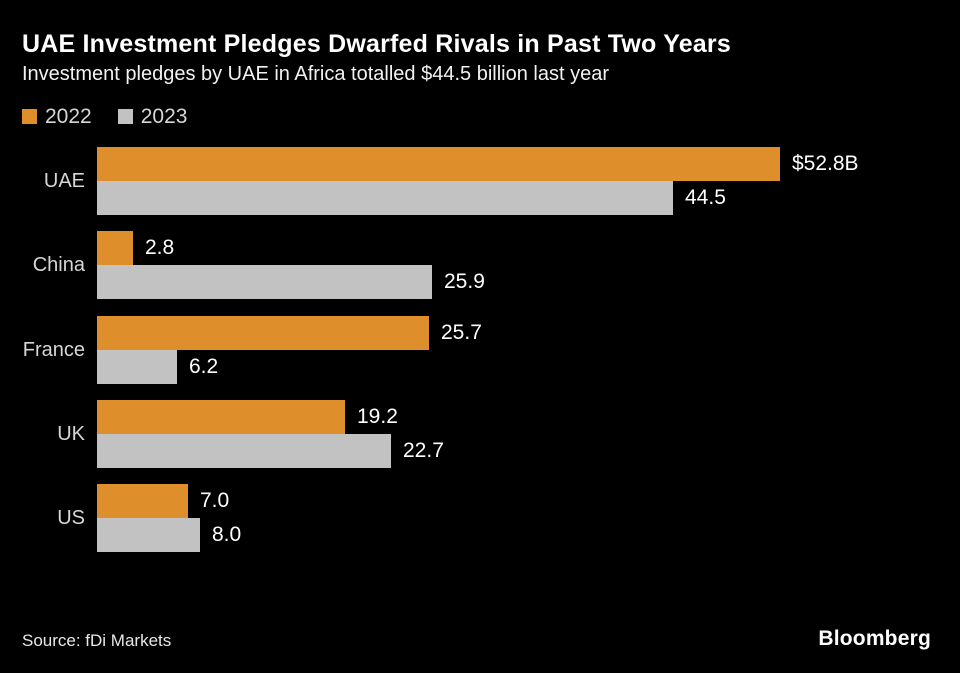  I want to click on category-label: France, so click(53, 349).